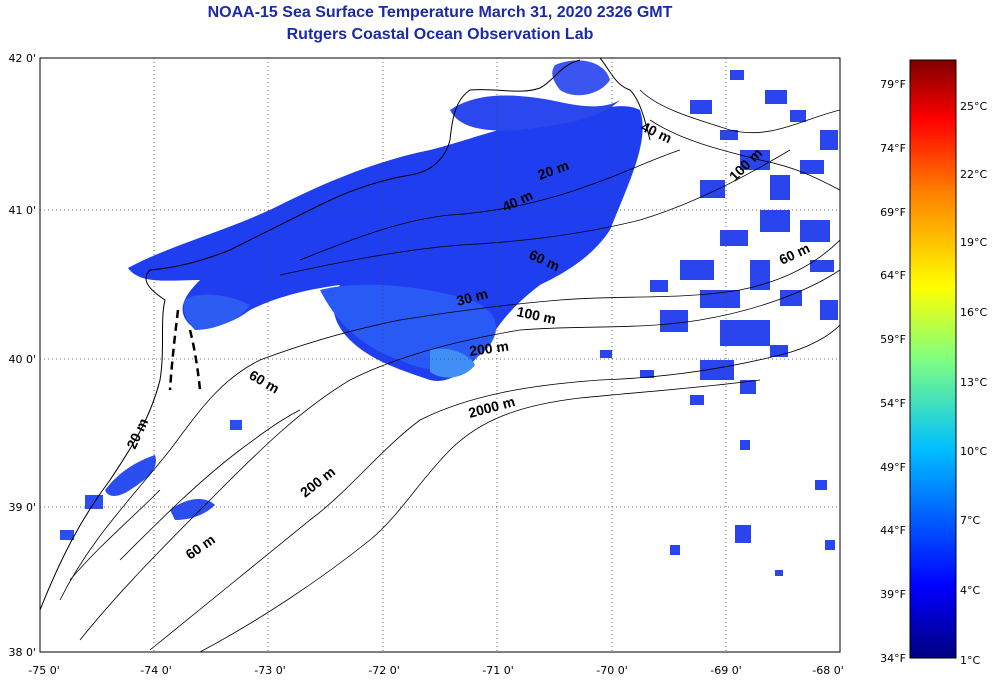 The image size is (992, 688). I want to click on lon-tick: -74 0', so click(156, 670).